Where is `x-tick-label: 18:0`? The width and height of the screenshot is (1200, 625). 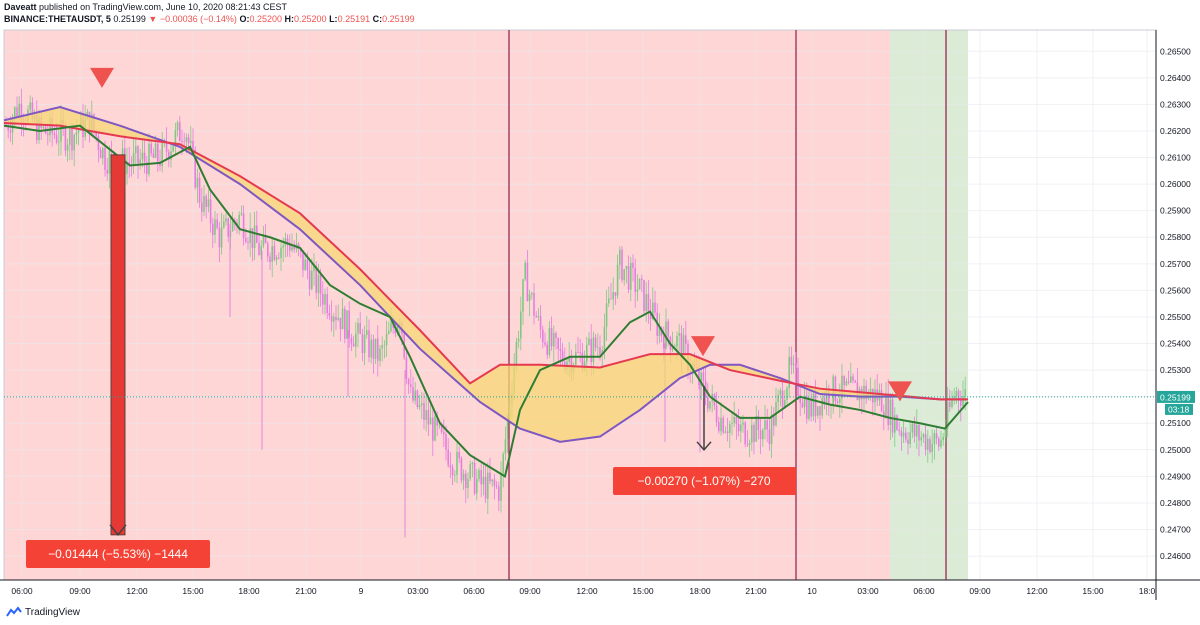 x-tick-label: 18:0 is located at coordinates (1147, 591).